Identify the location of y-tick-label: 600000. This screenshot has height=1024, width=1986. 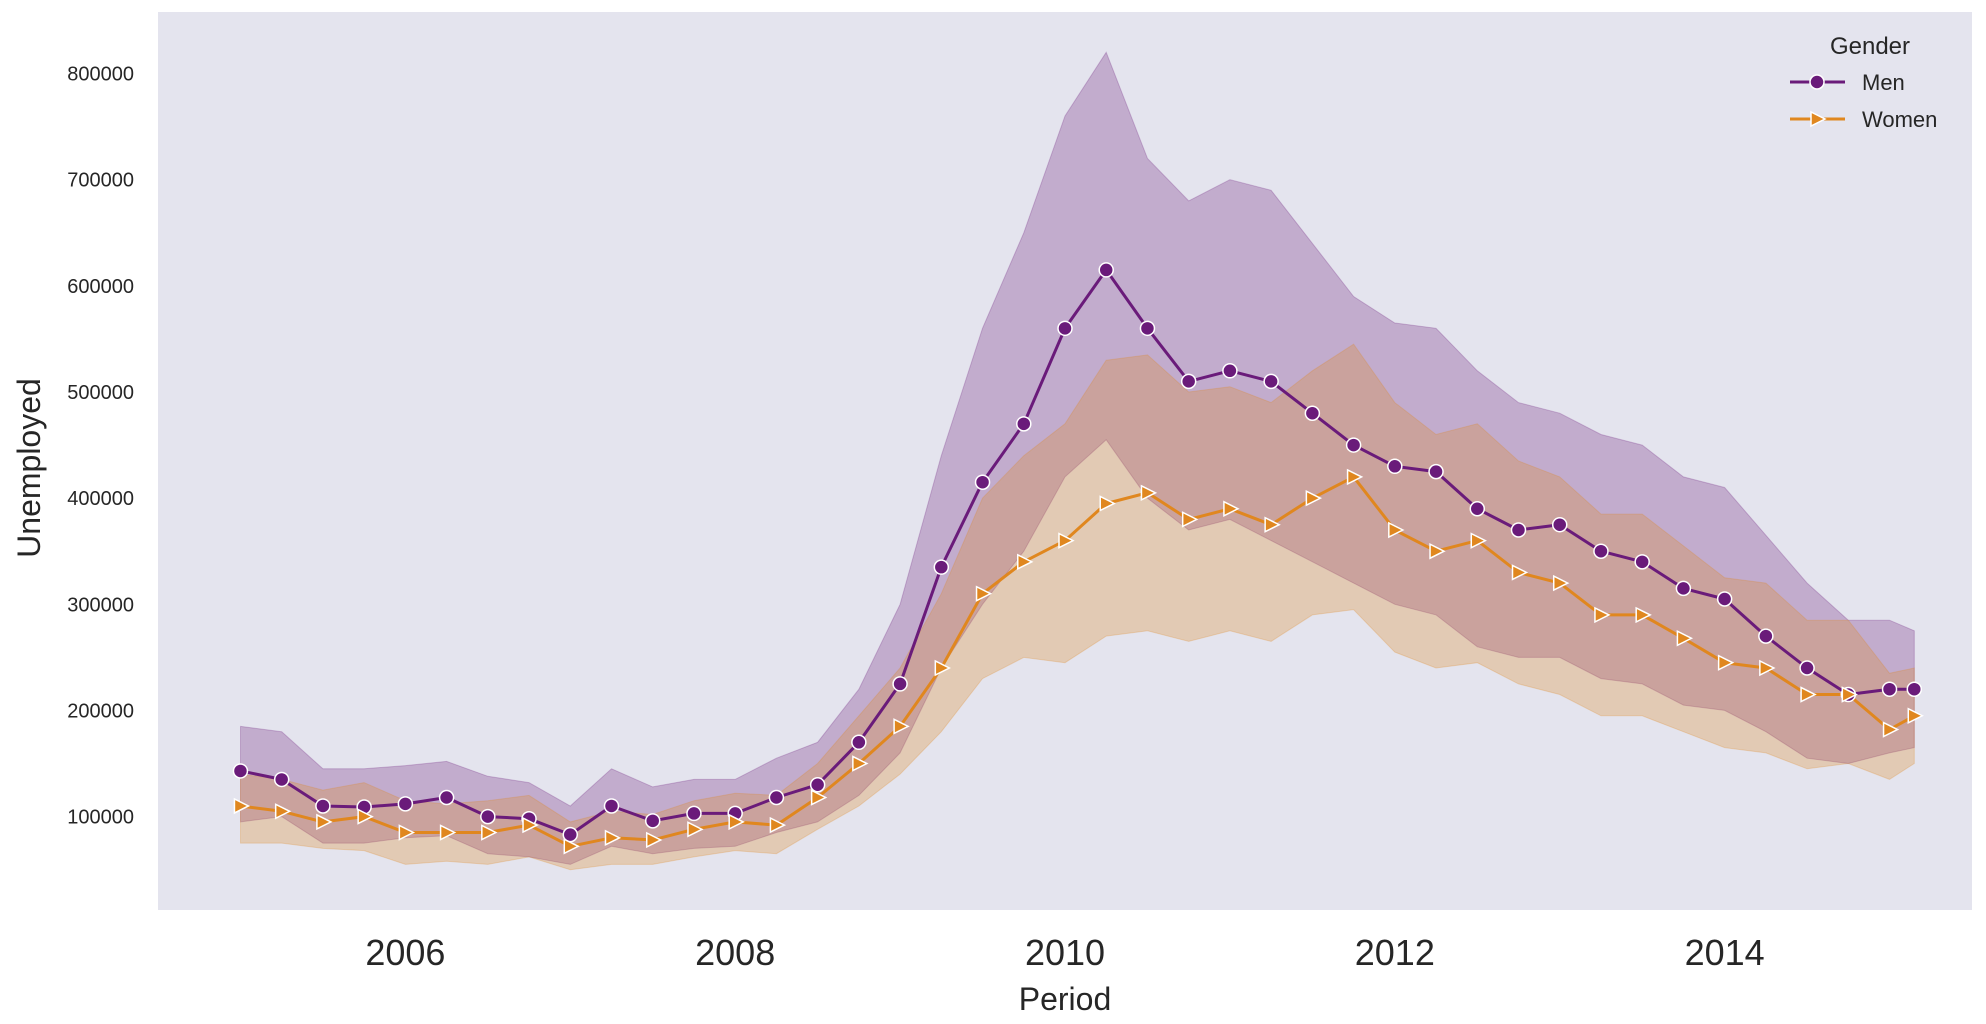
(100, 287).